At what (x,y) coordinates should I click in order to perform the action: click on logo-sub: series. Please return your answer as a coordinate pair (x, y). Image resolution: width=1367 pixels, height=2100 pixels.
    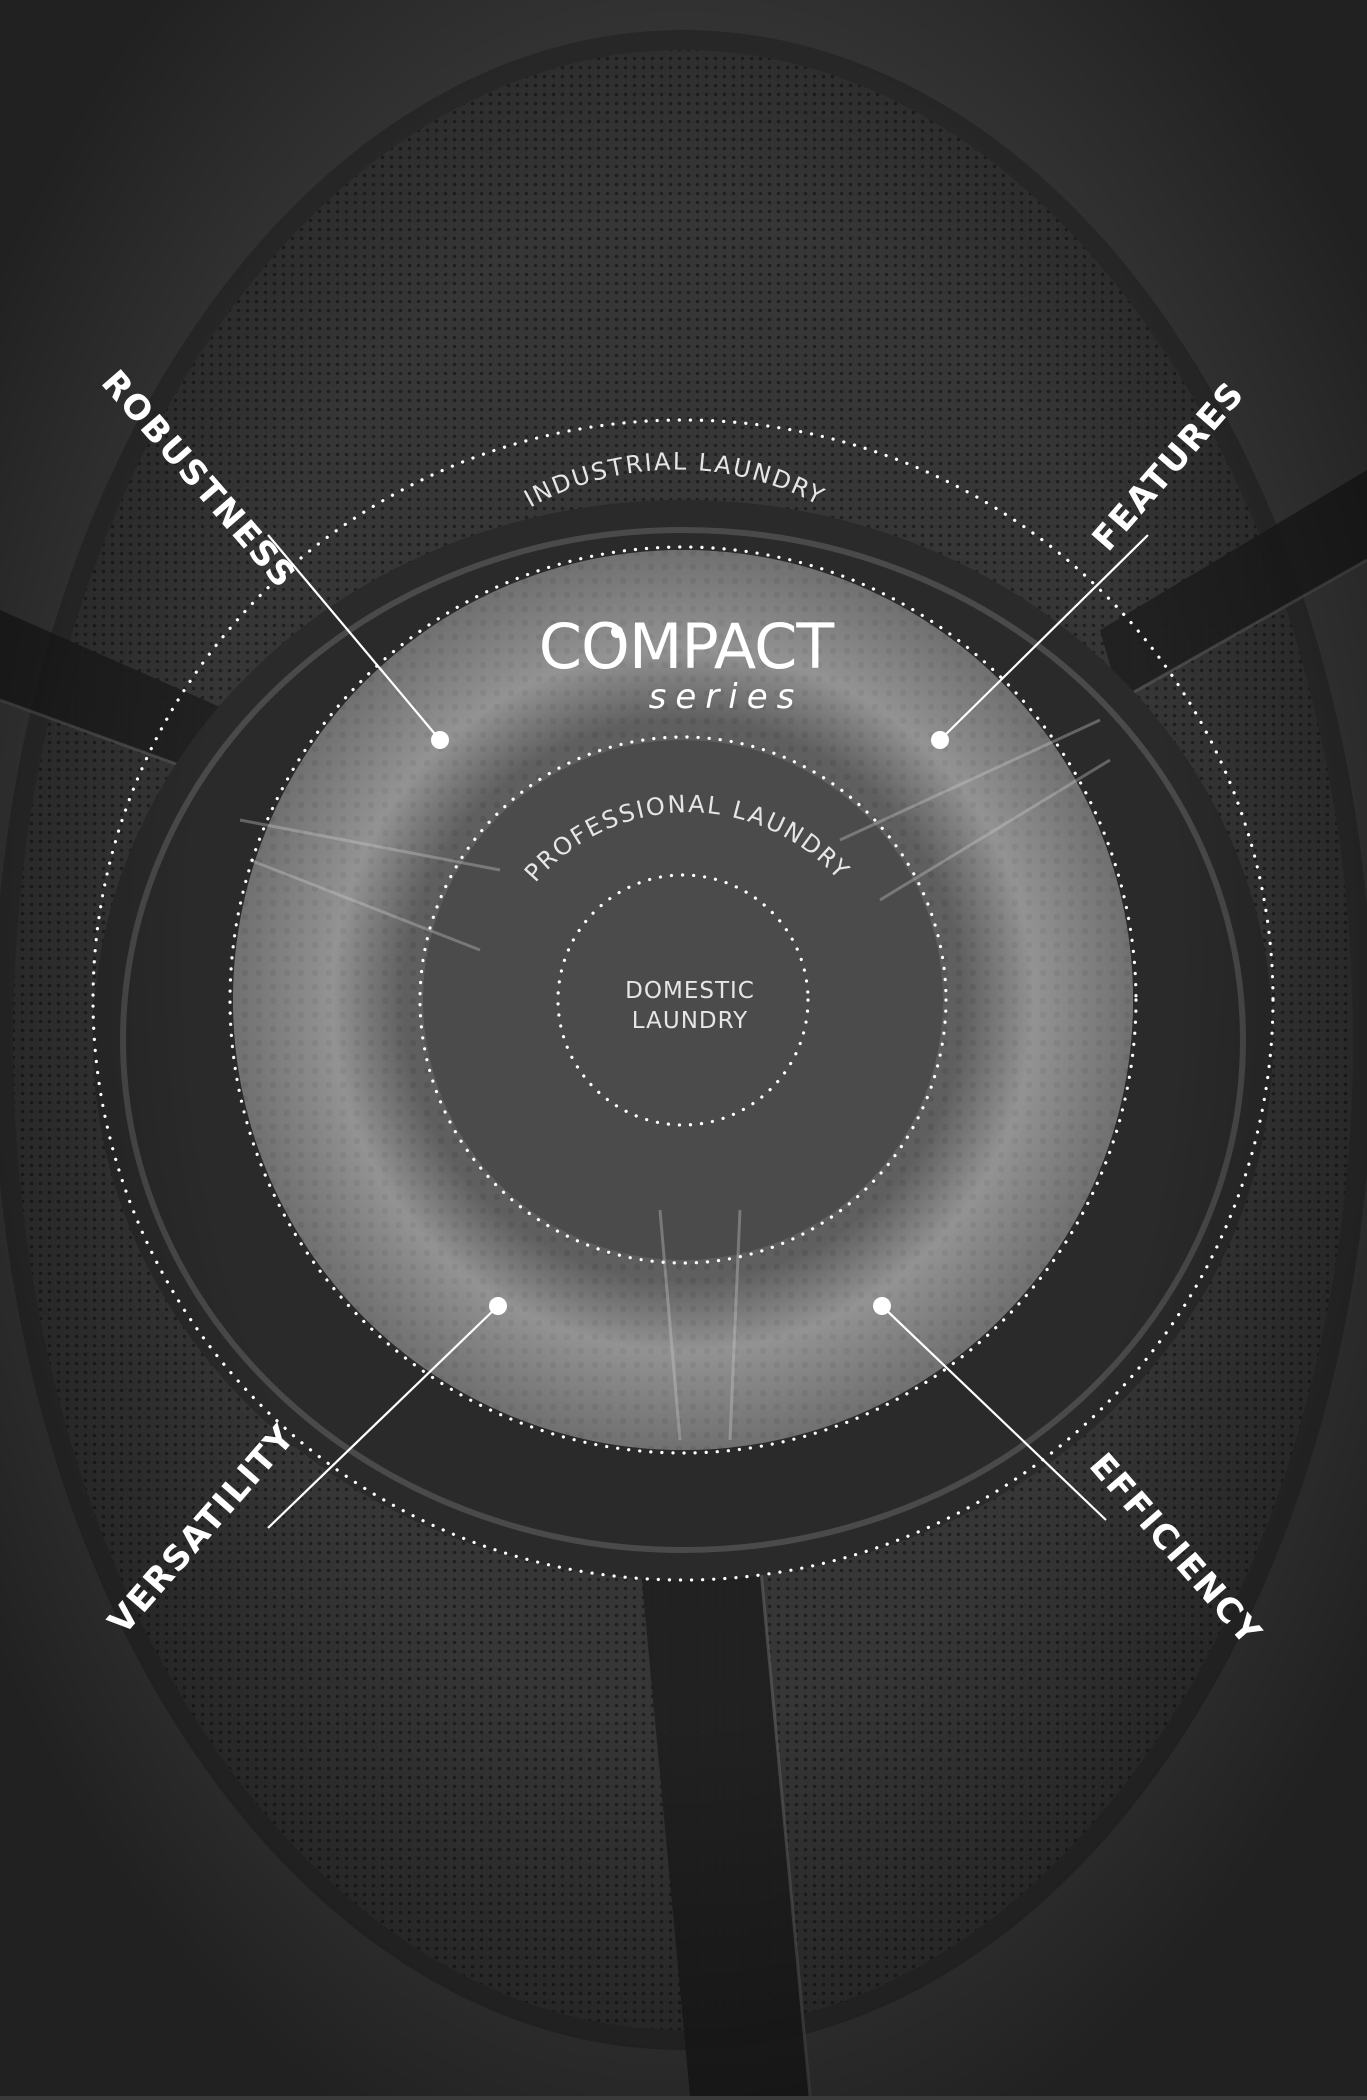
    Looking at the image, I should click on (726, 697).